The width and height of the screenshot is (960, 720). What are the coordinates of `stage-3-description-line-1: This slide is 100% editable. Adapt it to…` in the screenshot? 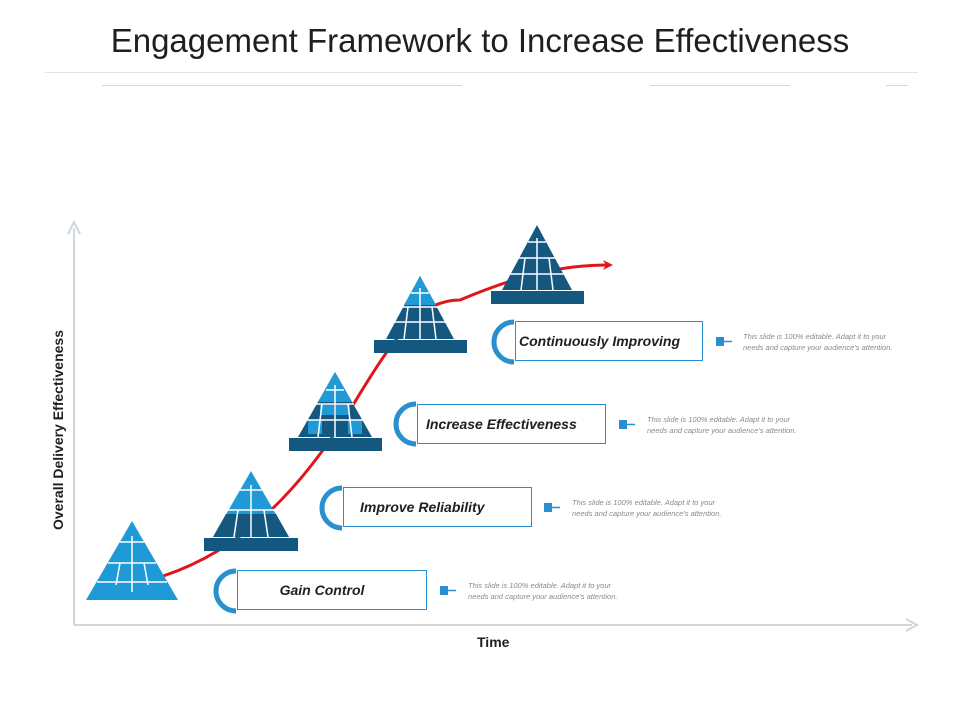 It's located at (719, 419).